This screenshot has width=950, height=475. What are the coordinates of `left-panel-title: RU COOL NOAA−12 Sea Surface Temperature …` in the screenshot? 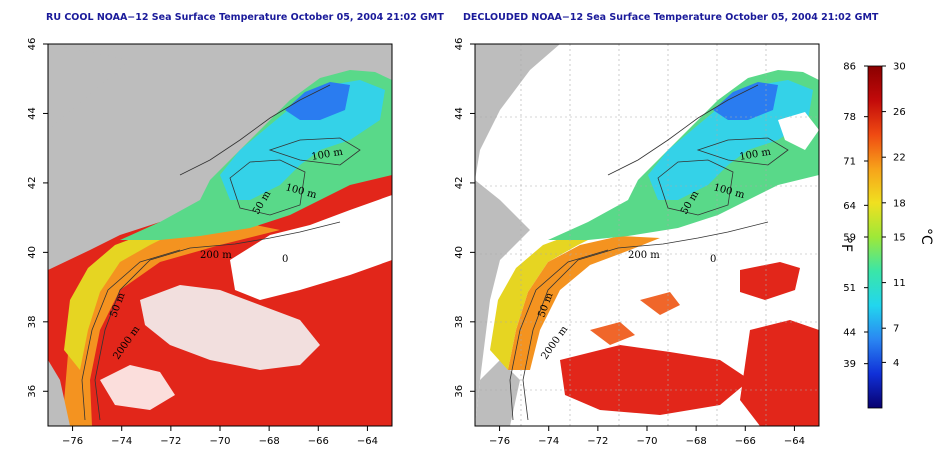 It's located at (245, 17).